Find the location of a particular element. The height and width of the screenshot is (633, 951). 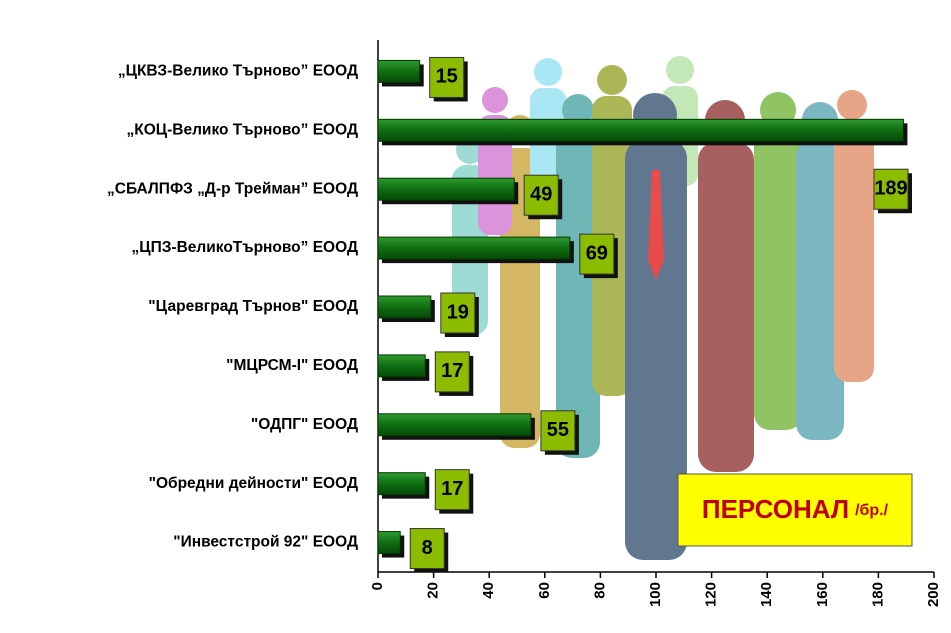

value-label: 189 is located at coordinates (890, 189).